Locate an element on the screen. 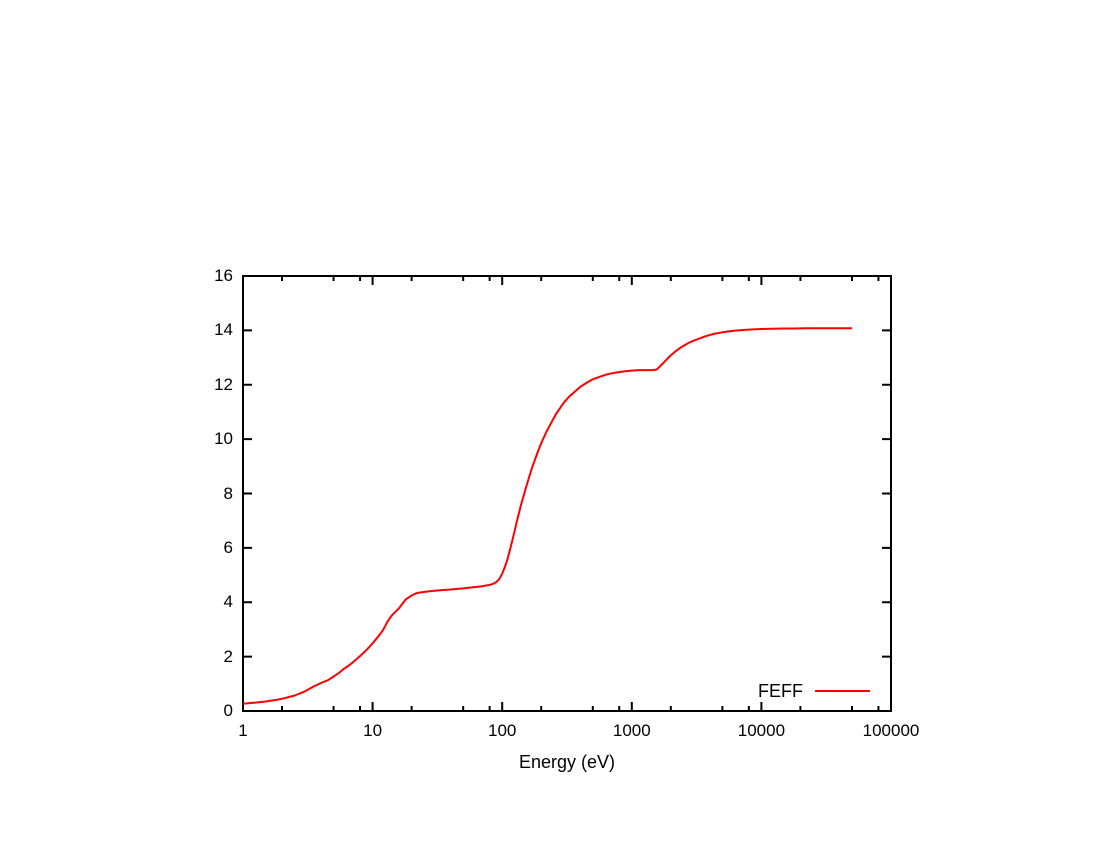  x-tick-label: 100 is located at coordinates (502, 730).